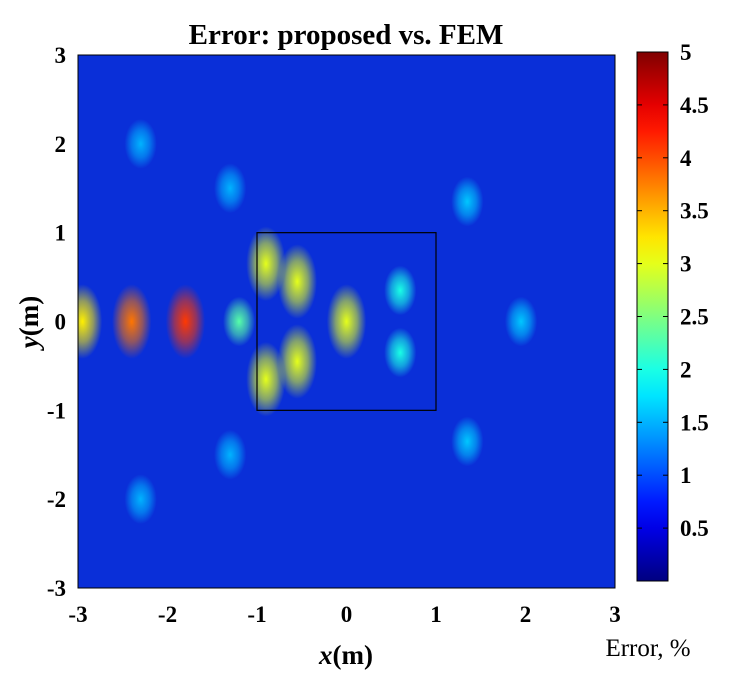  Describe the element at coordinates (694, 105) in the screenshot. I see `colorbar-tick-label: 4.5` at that location.